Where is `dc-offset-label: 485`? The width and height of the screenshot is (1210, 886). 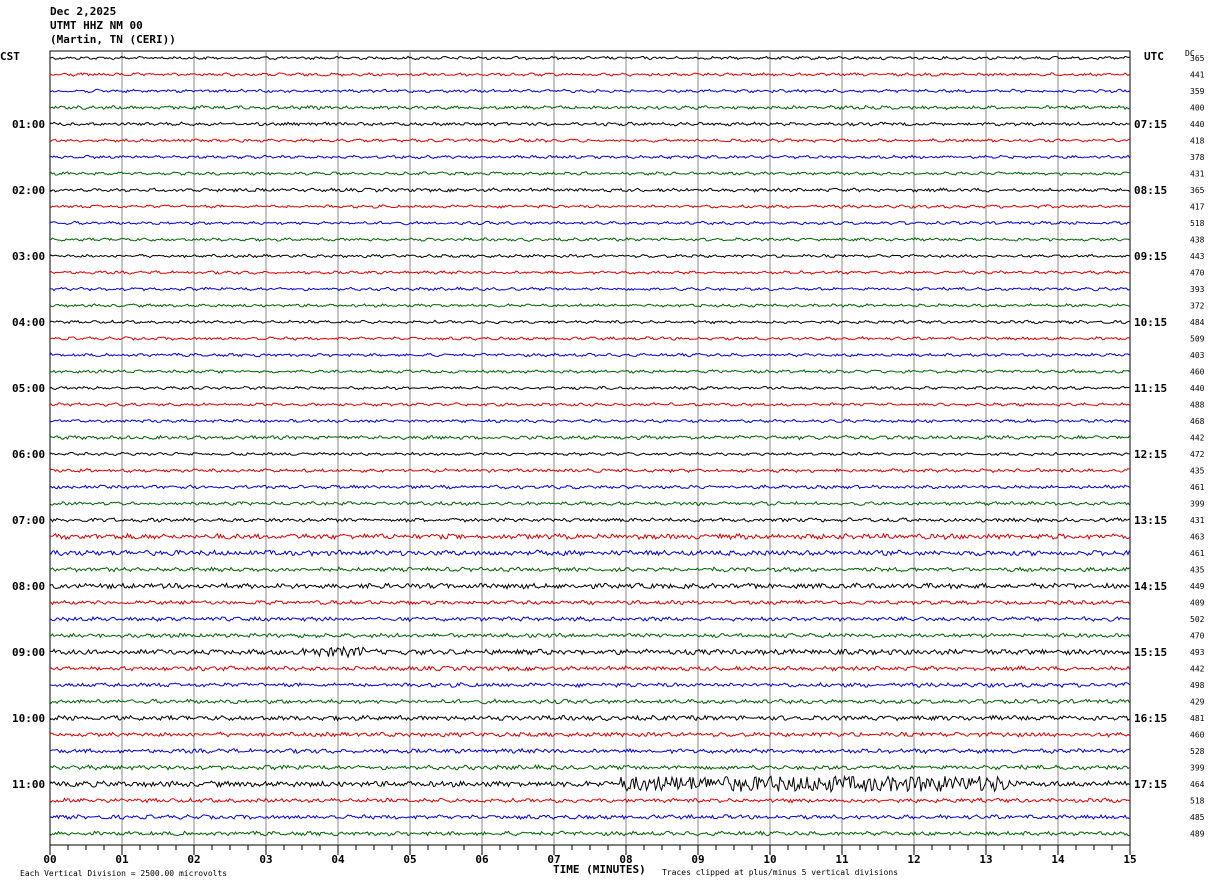
dc-offset-label: 485 is located at coordinates (1197, 817).